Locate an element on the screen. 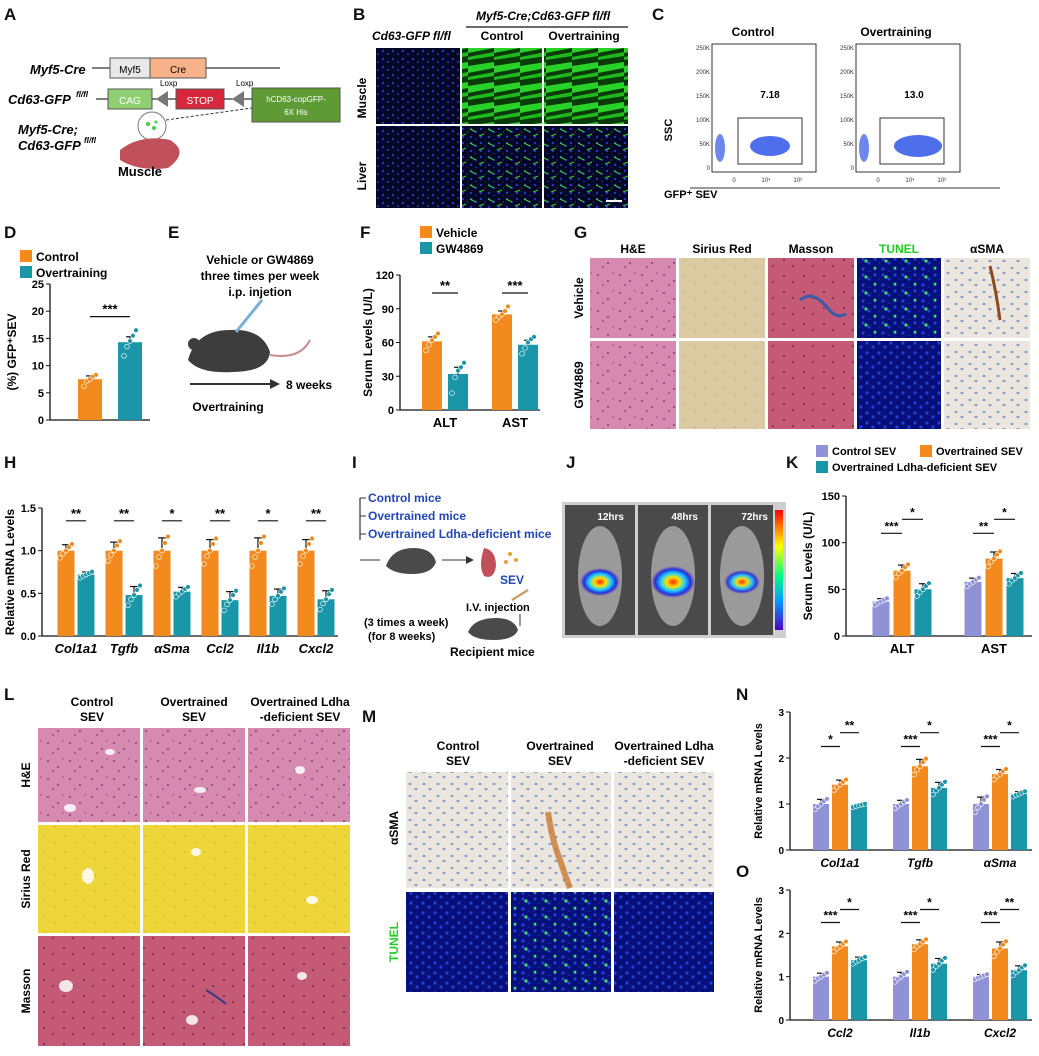  cre-box-label: Cre is located at coordinates (178, 70).